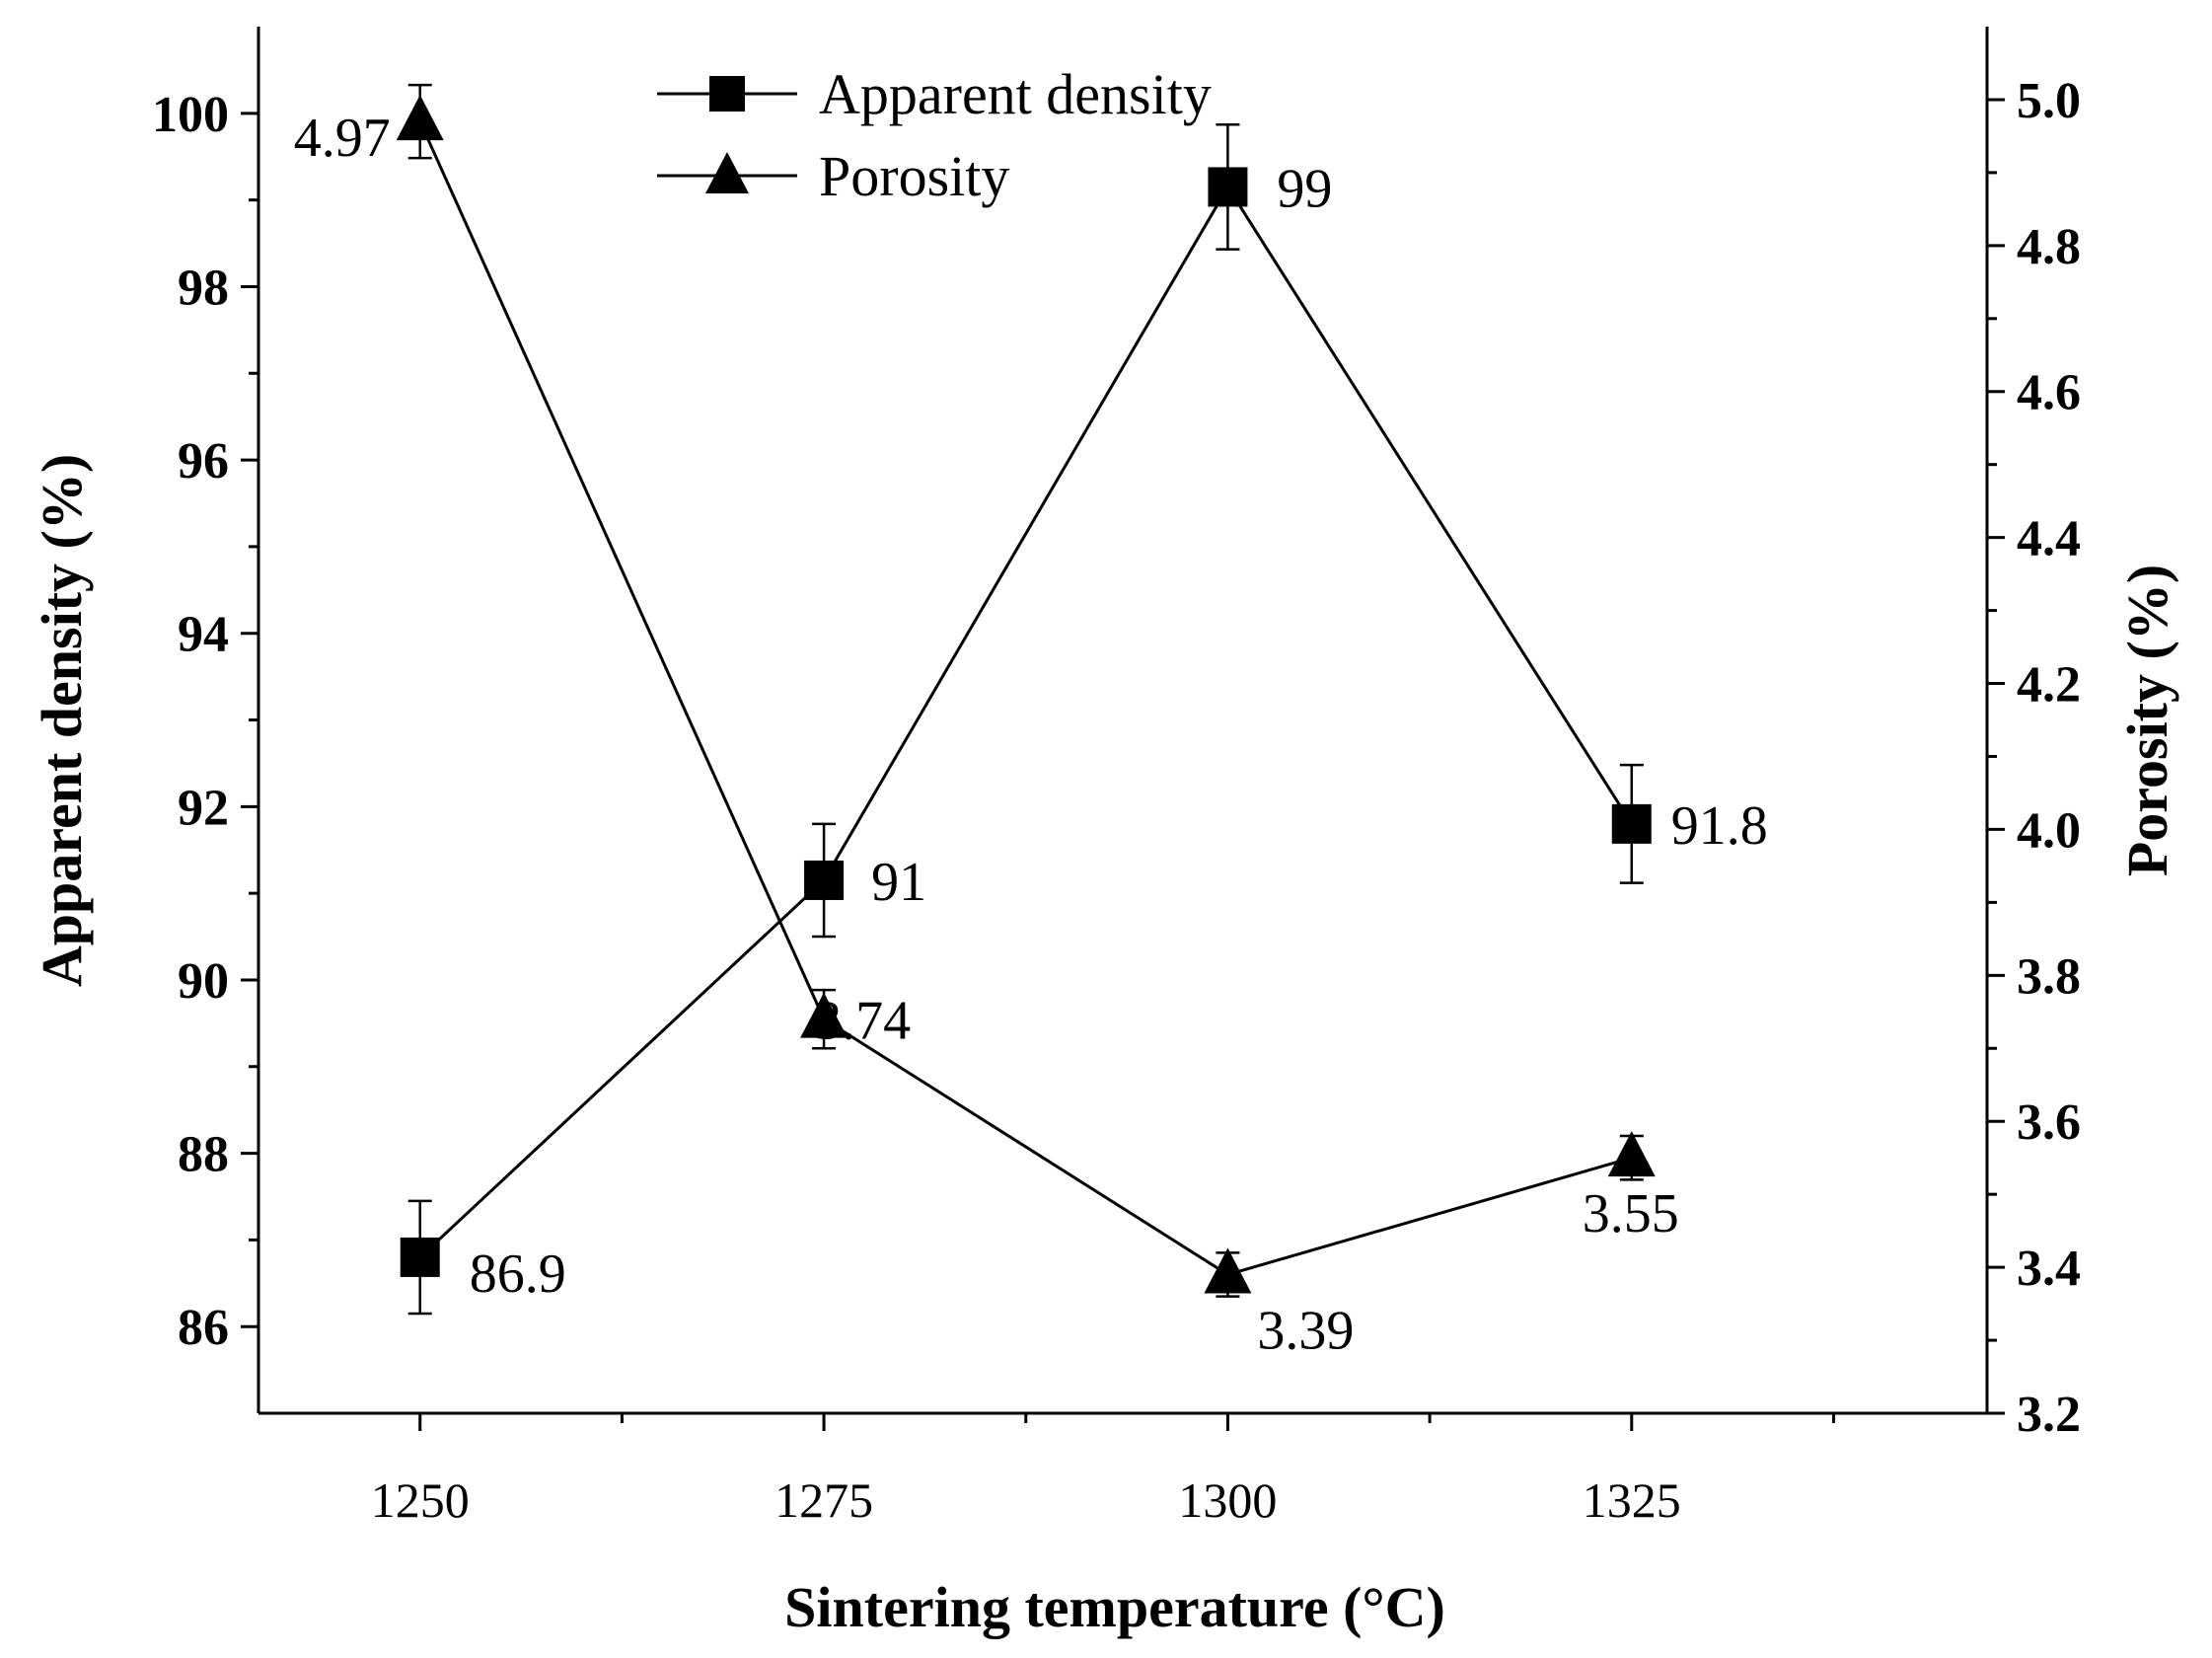  I want to click on right-y-tick-label: 5.0, so click(2049, 101).